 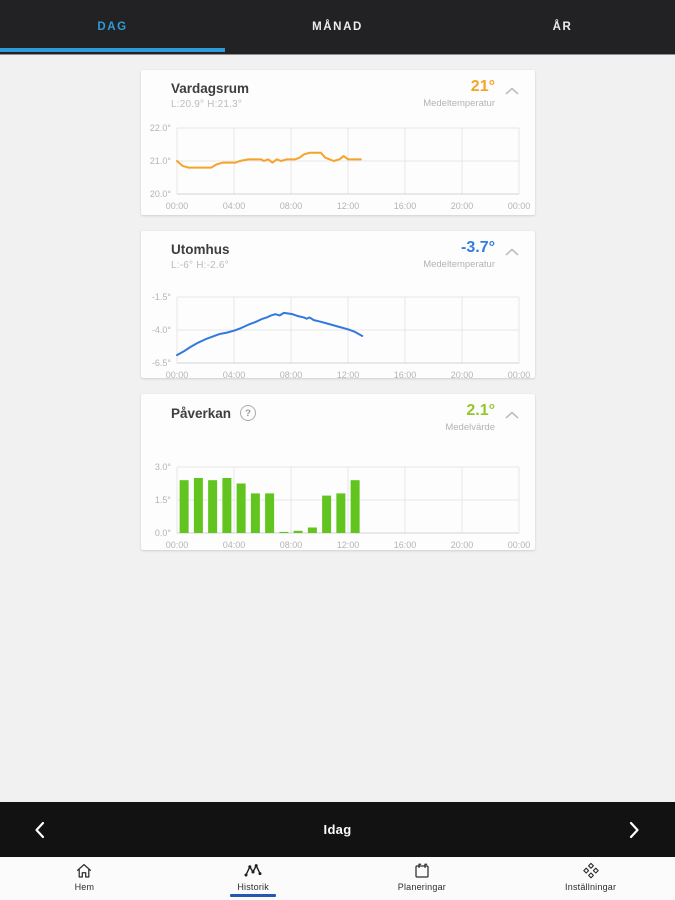 I want to click on svg-text: 20.0°, so click(x=161, y=194).